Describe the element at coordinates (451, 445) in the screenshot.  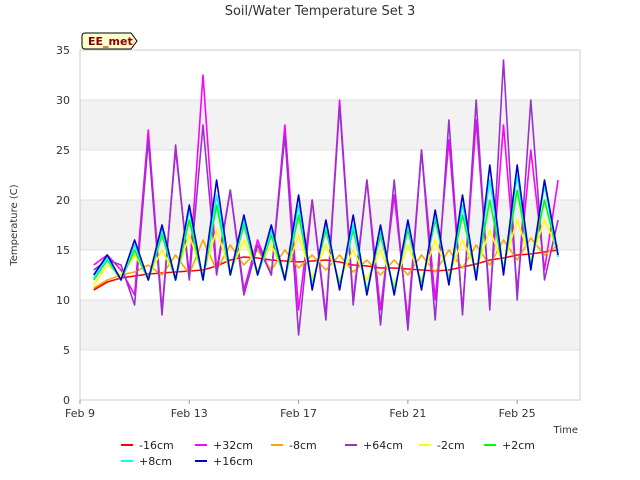
I see `legend-label: -2cm` at that location.